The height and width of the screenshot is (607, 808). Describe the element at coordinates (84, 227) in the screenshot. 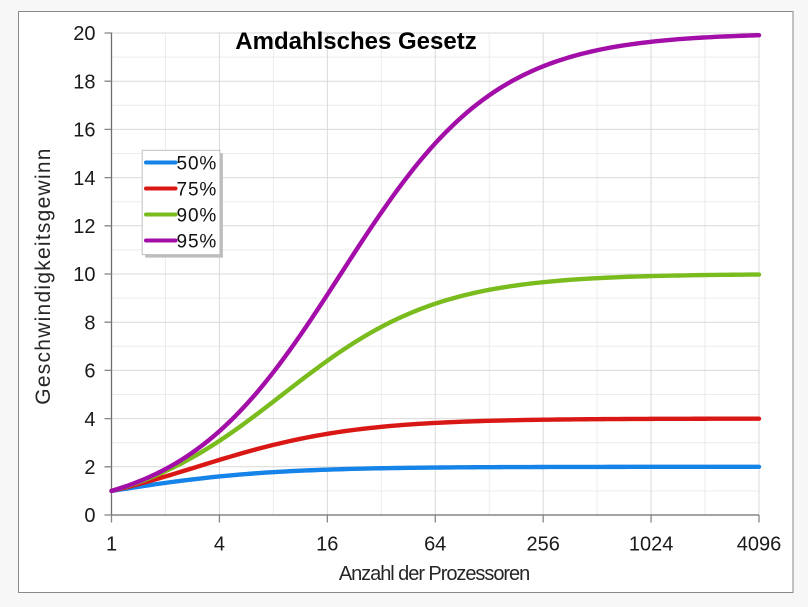

I see `svg-text: 12` at that location.